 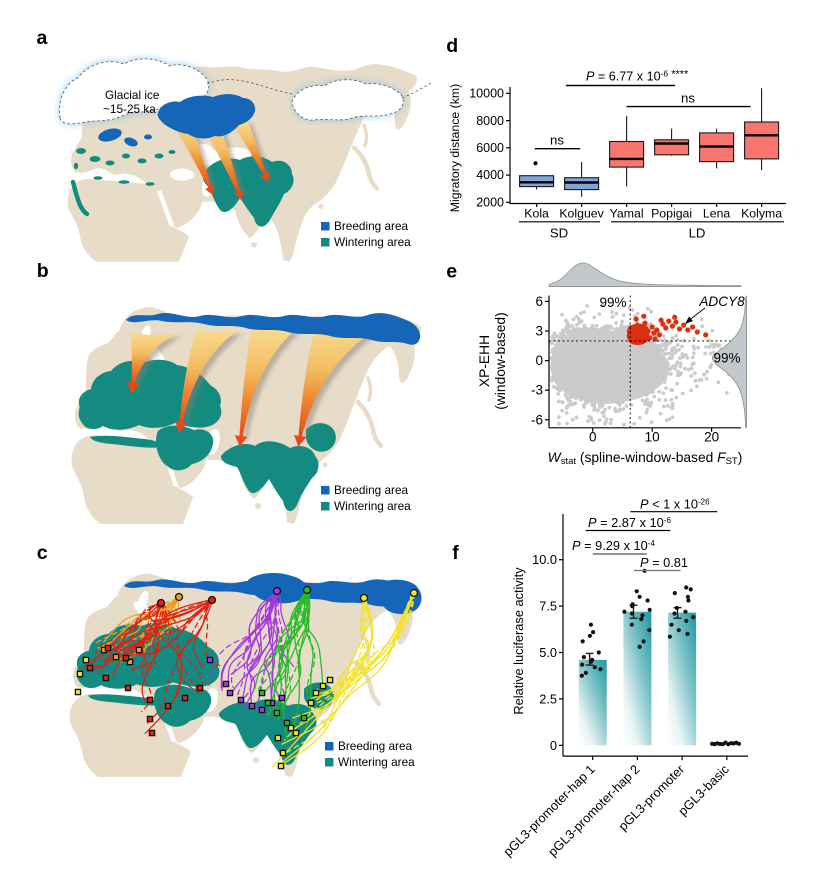 I want to click on svg-text: P = 9.29 x 10-4, so click(x=613, y=545).